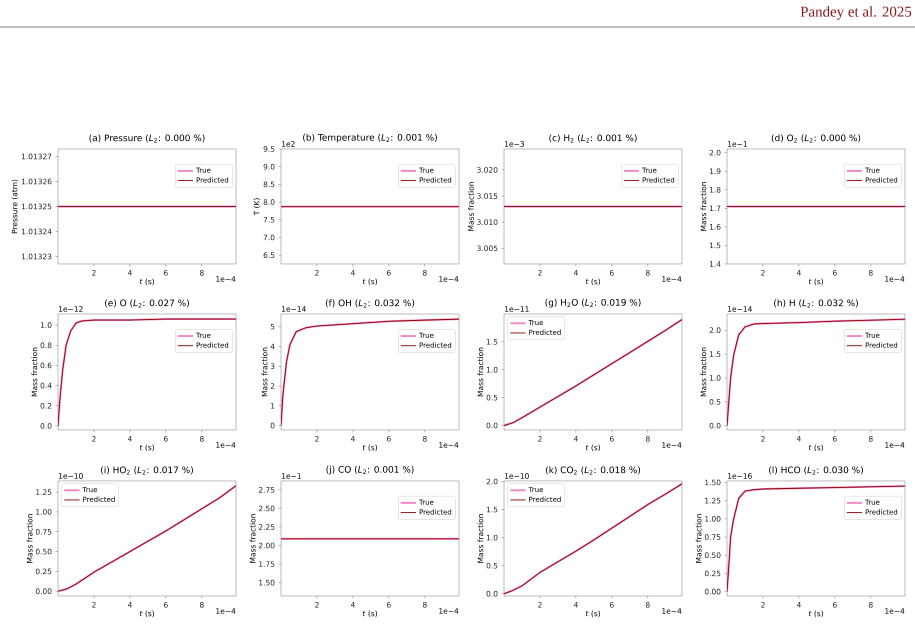 This screenshot has height=625, width=915. What do you see at coordinates (370, 470) in the screenshot?
I see `chart-title: (j) CO (L$_{2}$: 0.001 %)` at bounding box center [370, 470].